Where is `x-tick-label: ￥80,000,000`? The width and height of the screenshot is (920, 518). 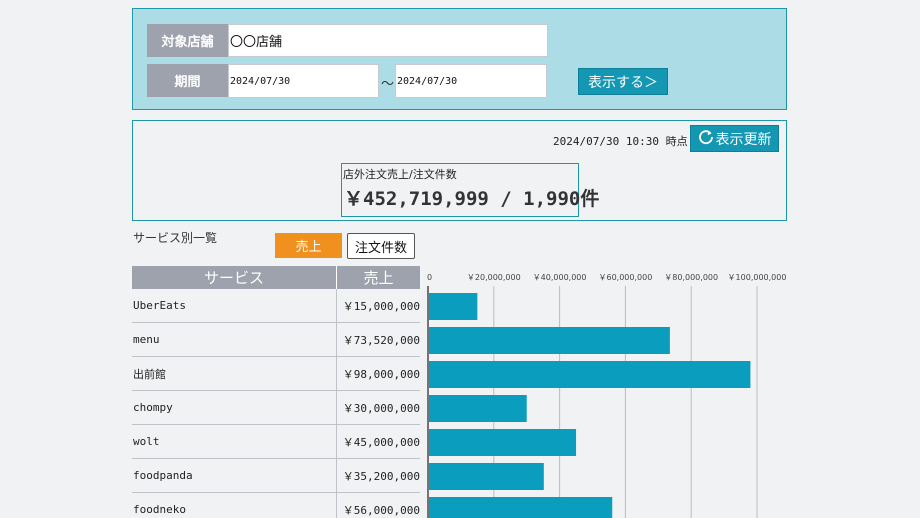
x-tick-label: ￥80,000,000 is located at coordinates (691, 277).